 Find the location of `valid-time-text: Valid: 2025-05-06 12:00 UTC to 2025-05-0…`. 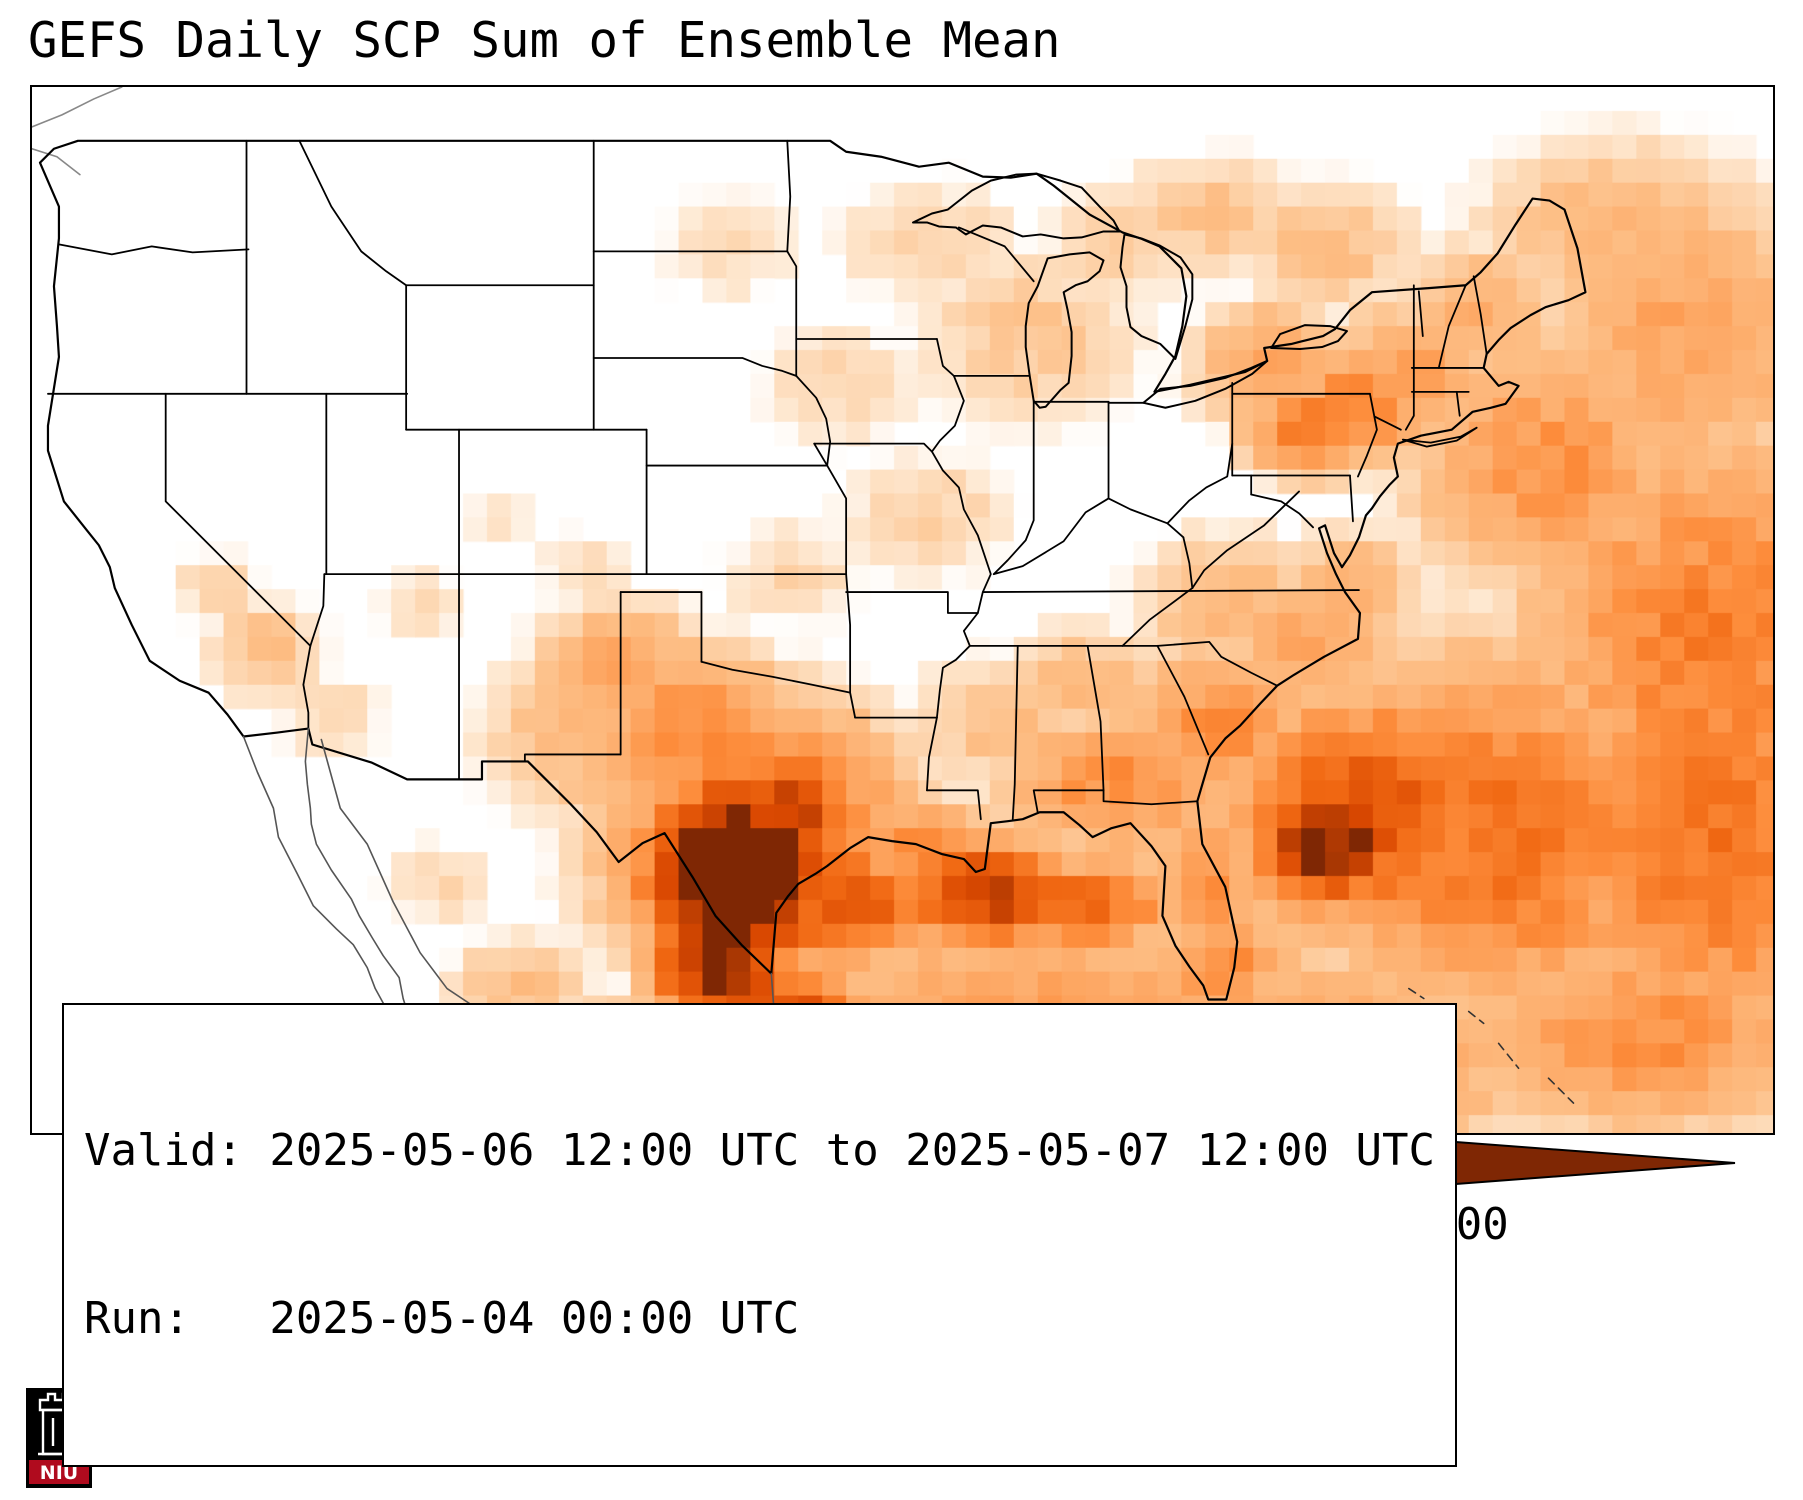

valid-time-text: Valid: 2025-05-06 12:00 UTC to 2025-05-0… is located at coordinates (760, 1150).